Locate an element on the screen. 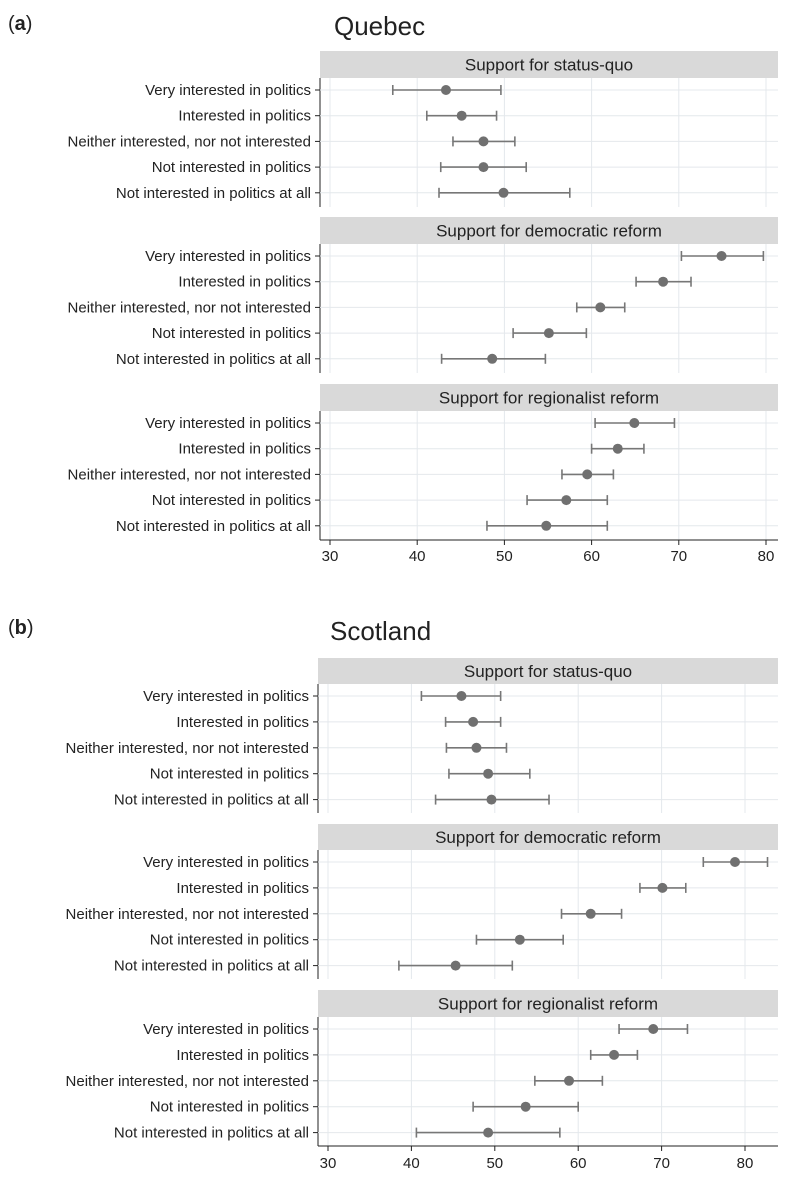  panel-tag-letter: b is located at coordinates (21, 628).